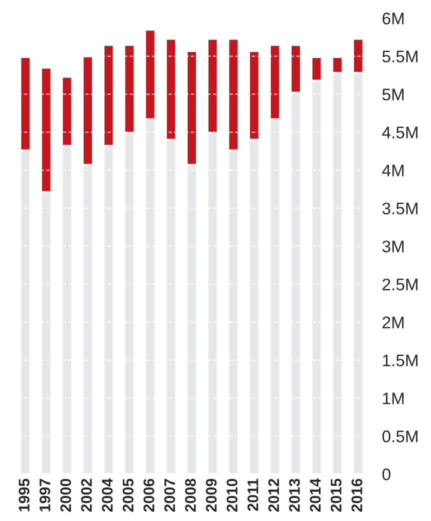 This screenshot has width=431, height=521. I want to click on x-tick-label: 2014, so click(315, 495).